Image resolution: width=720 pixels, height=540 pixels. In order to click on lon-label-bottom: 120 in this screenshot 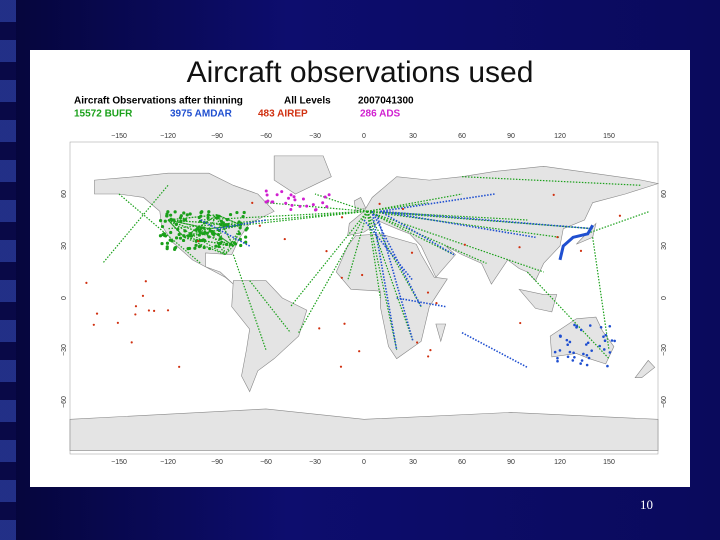, I will do `click(560, 462)`.